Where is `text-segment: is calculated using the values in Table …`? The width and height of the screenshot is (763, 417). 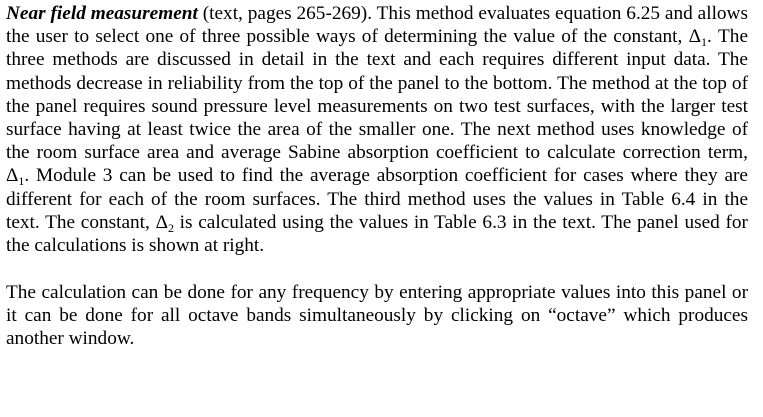
text-segment: is calculated using the values in Table … is located at coordinates (377, 234).